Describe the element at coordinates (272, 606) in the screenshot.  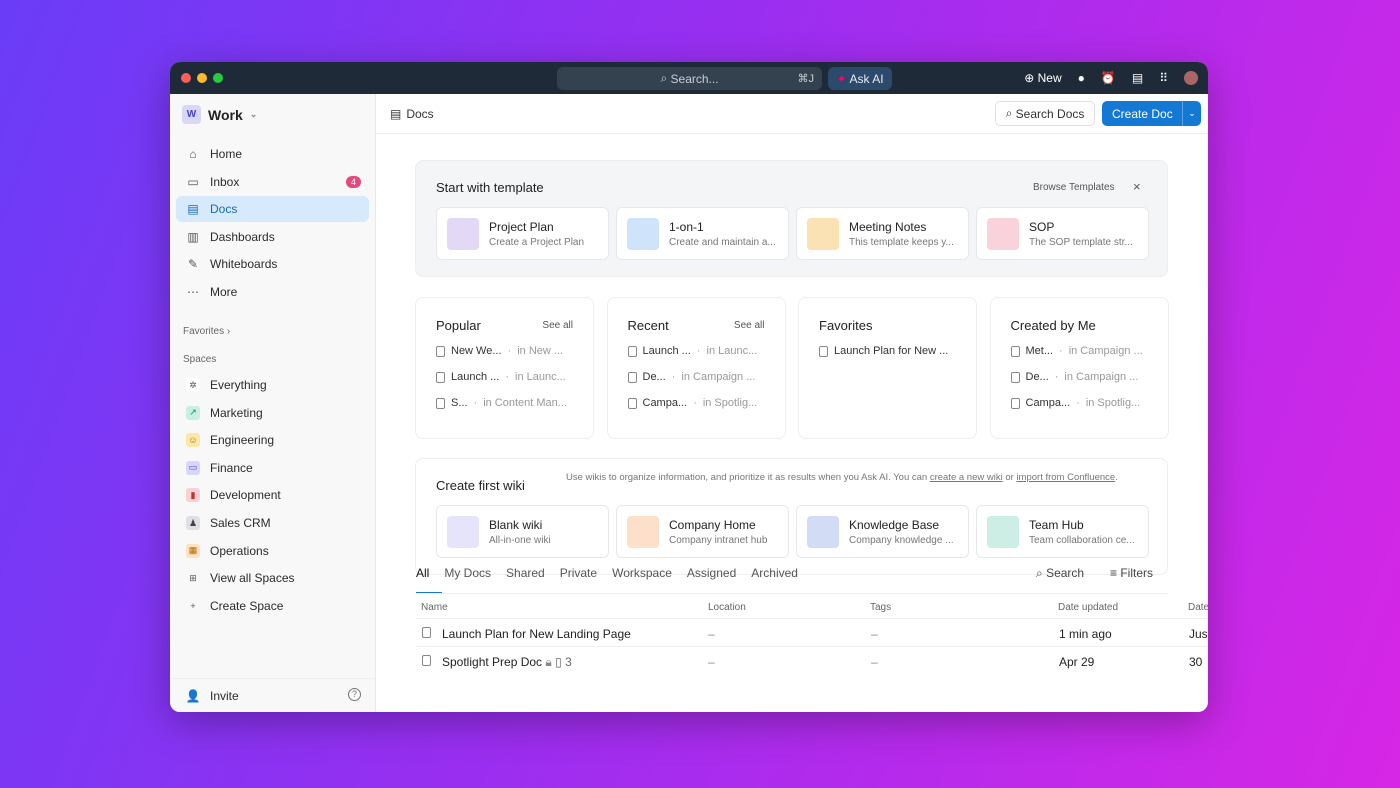
I see `space-create-space: + Create Space` at that location.